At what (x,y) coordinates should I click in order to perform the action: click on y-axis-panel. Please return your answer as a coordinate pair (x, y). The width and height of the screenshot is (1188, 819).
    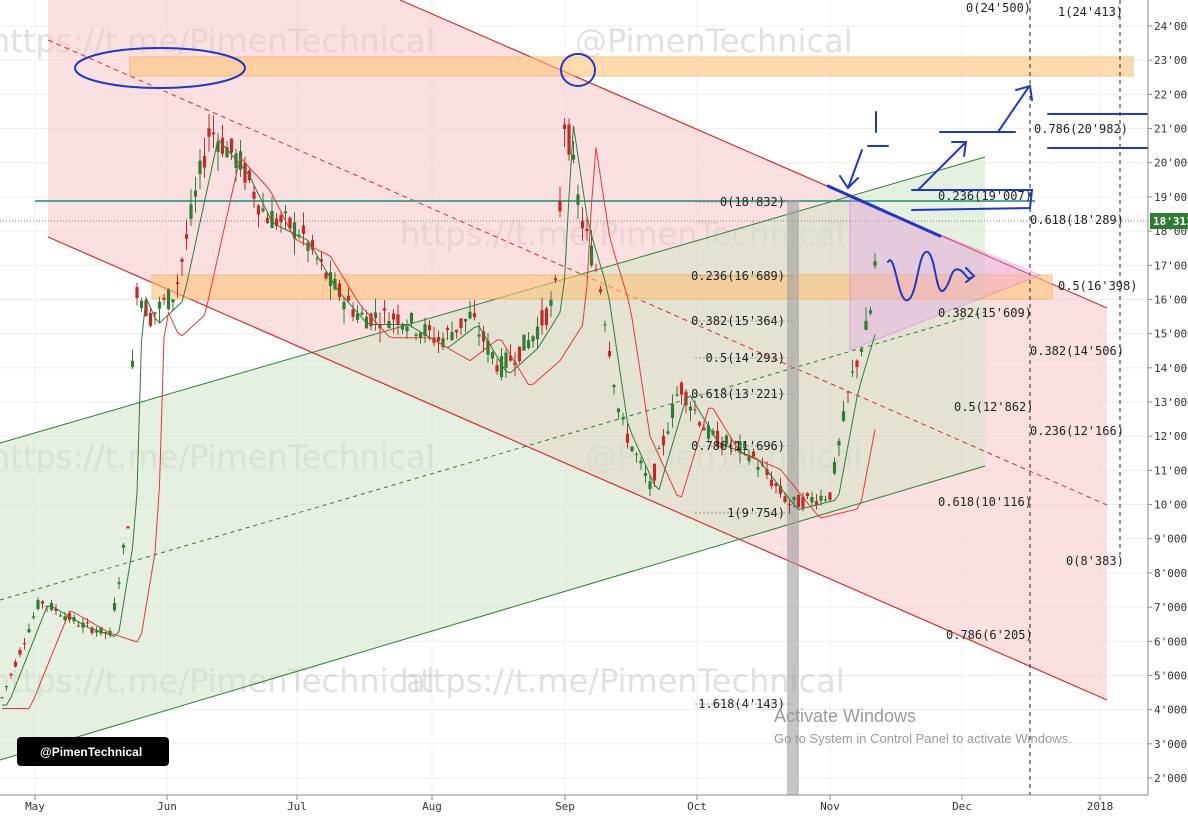
    Looking at the image, I should click on (1168, 409).